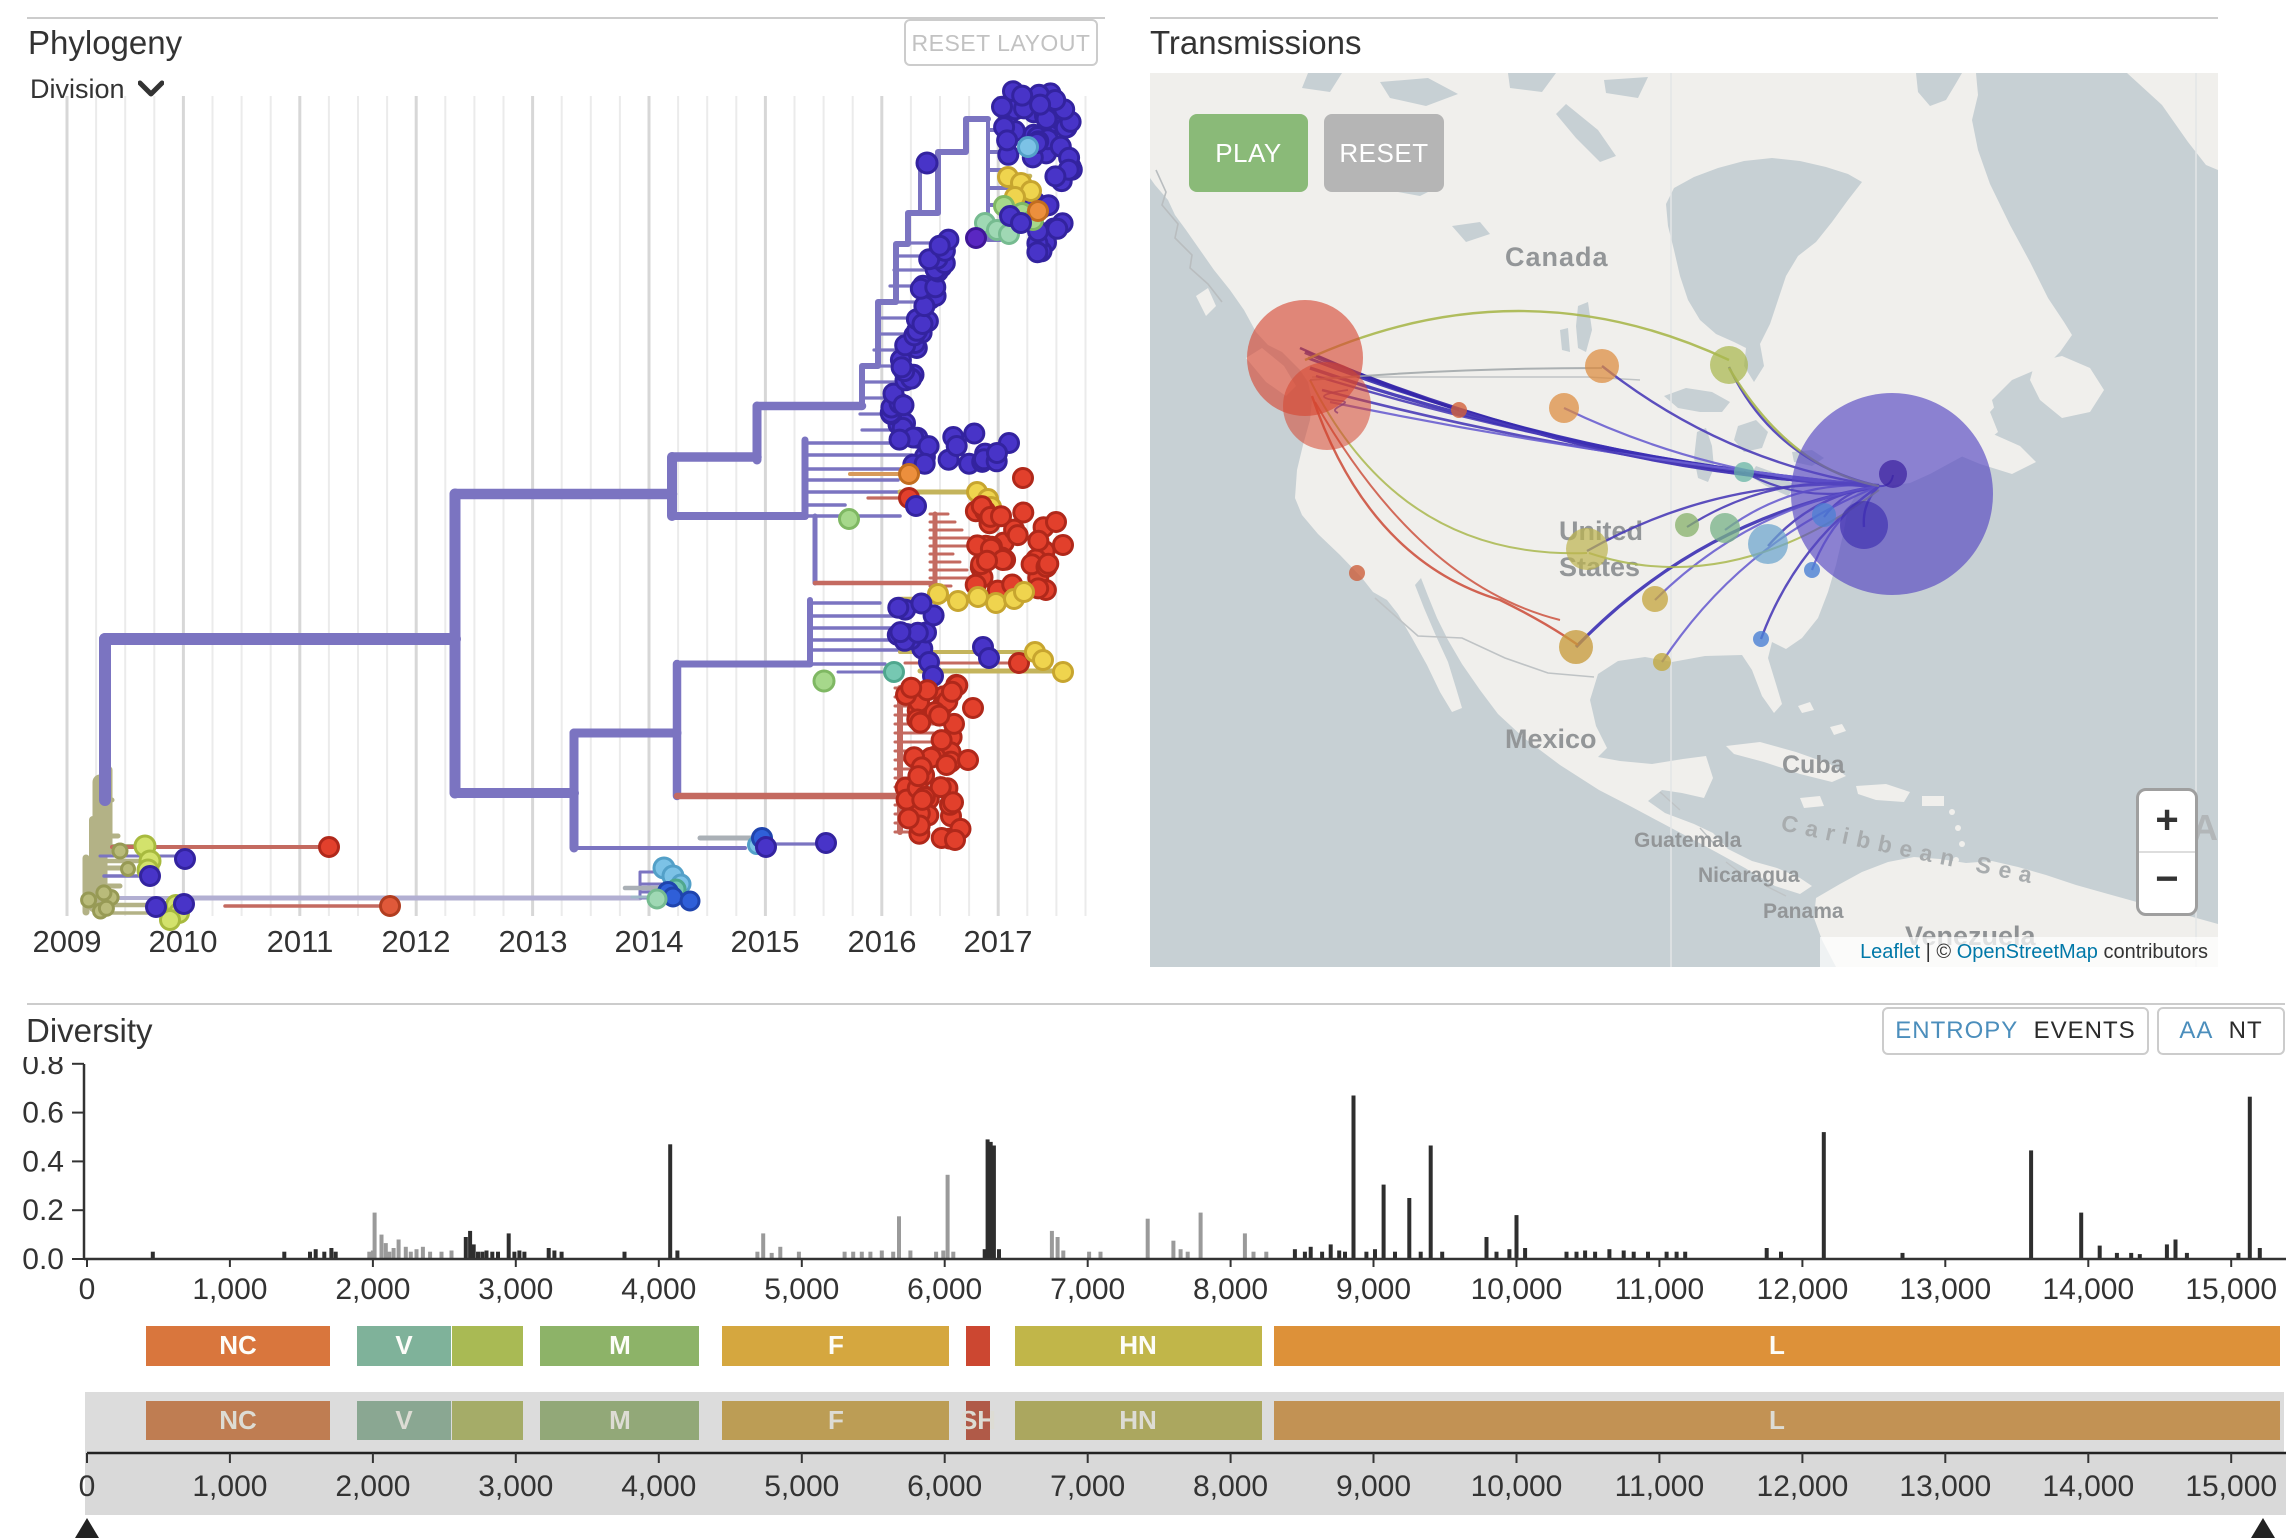 The width and height of the screenshot is (2288, 1540). I want to click on svg-text: Nicaragua, so click(1749, 875).